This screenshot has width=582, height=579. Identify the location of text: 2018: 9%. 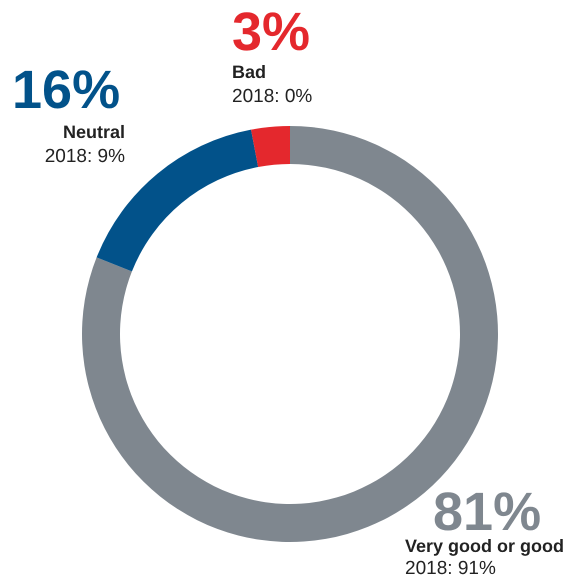
(85, 156).